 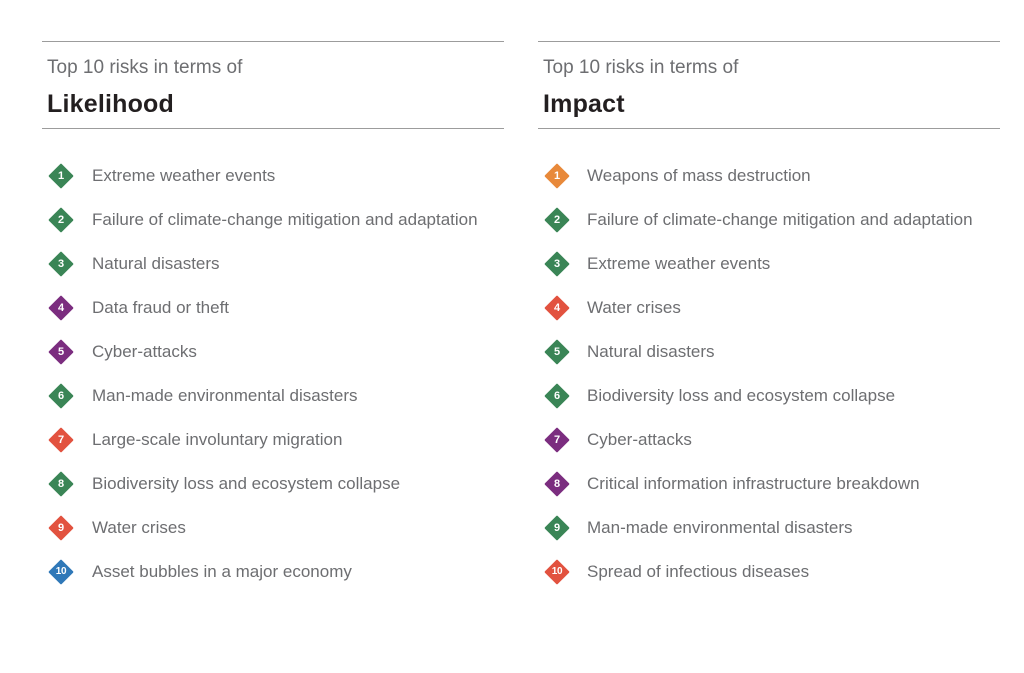 What do you see at coordinates (641, 67) in the screenshot?
I see `impact-subtitle: Top 10 risks in terms of` at bounding box center [641, 67].